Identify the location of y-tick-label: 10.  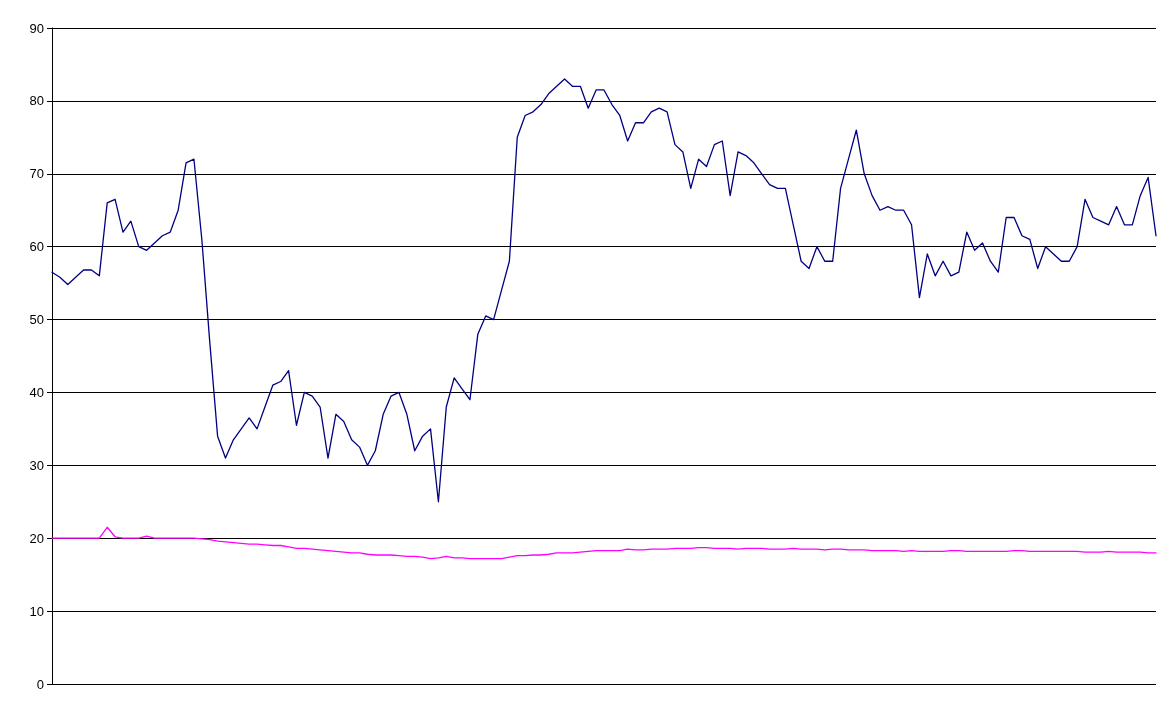
(36, 611).